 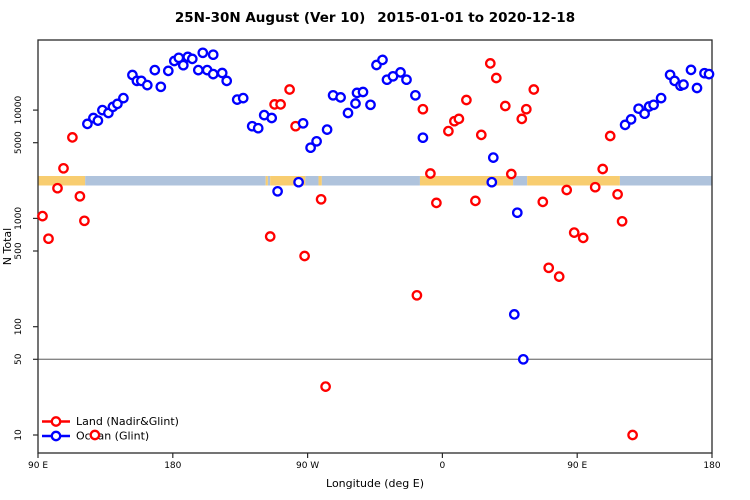 What do you see at coordinates (110, 421) in the screenshot?
I see `legend-item-land: Land (Nadir&Glint)` at bounding box center [110, 421].